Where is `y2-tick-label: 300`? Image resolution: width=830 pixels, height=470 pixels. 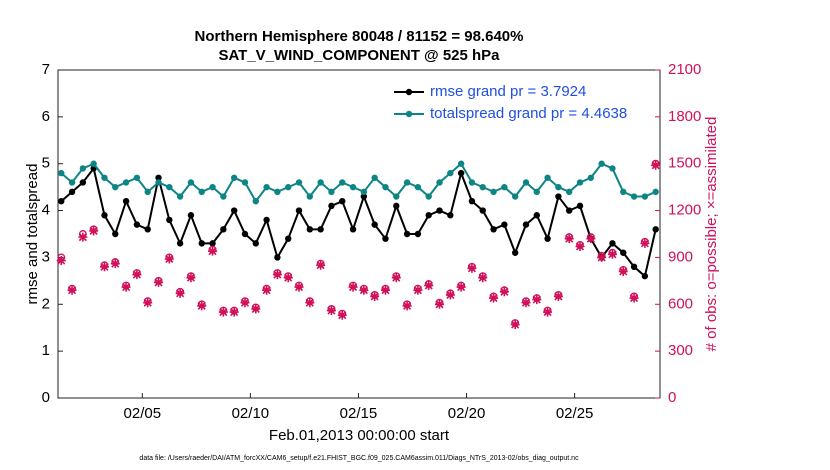
y2-tick-label: 300 is located at coordinates (680, 350).